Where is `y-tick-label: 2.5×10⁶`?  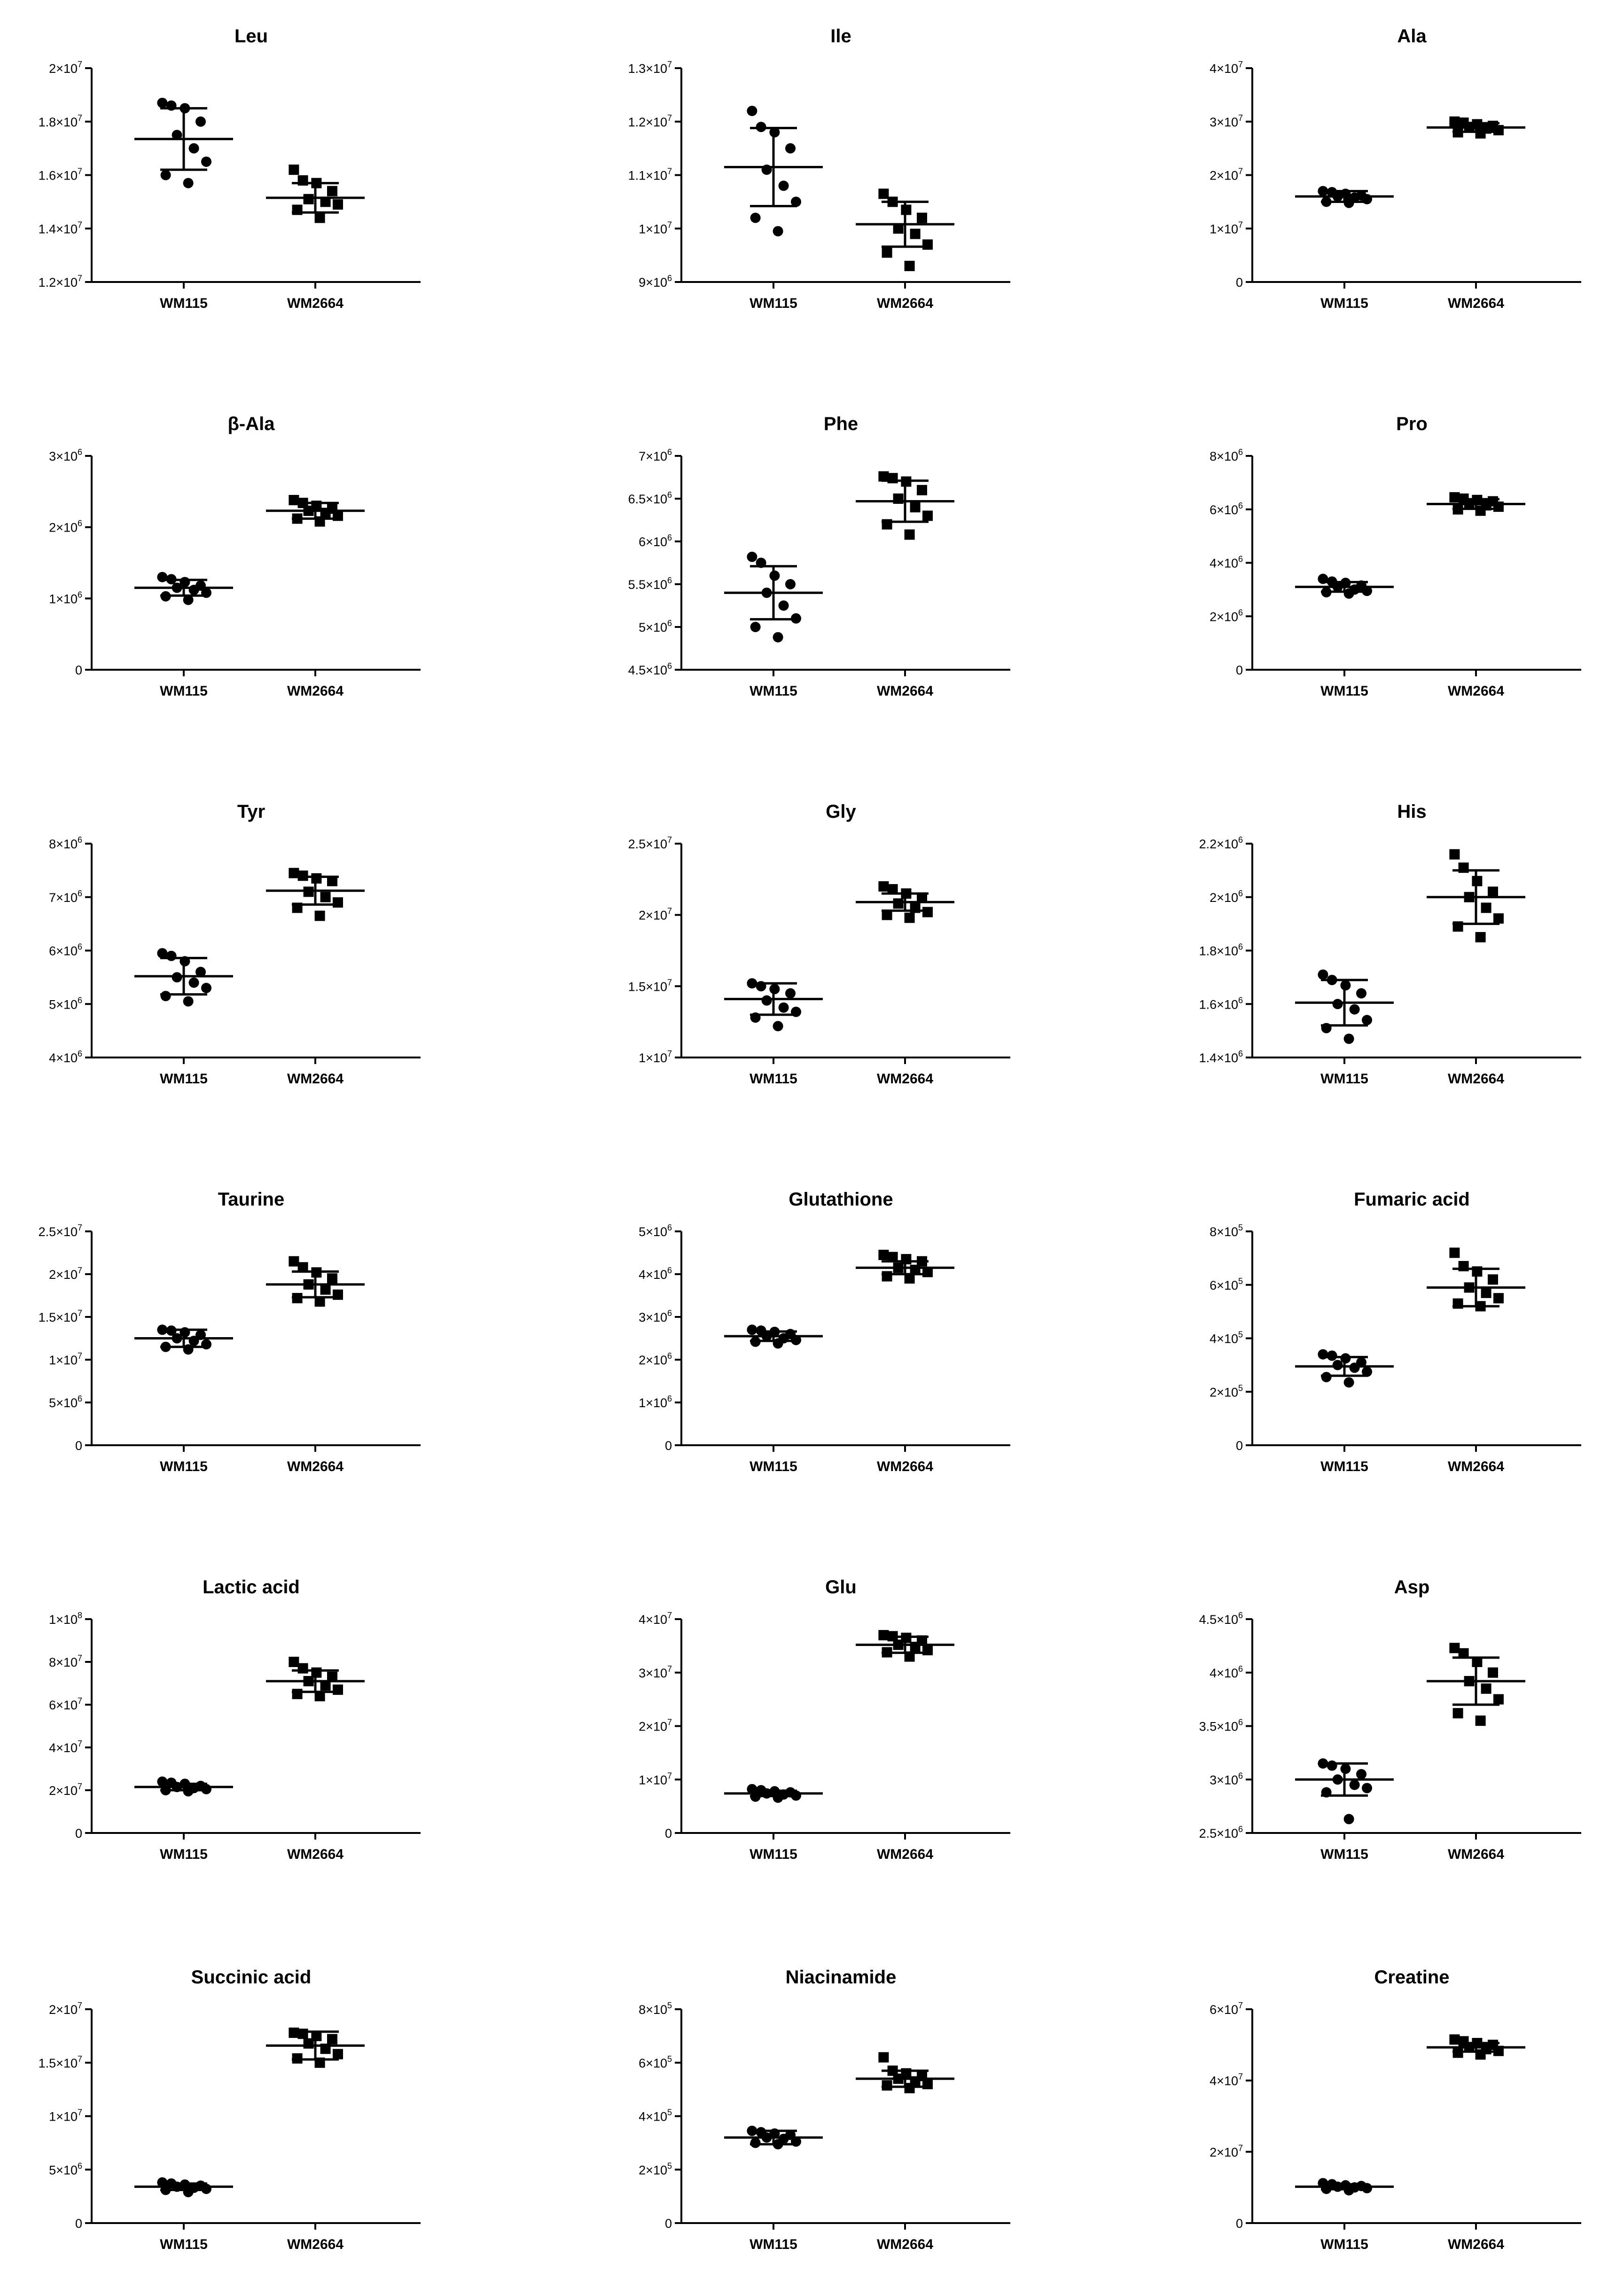 y-tick-label: 2.5×10⁶ is located at coordinates (1221, 1832).